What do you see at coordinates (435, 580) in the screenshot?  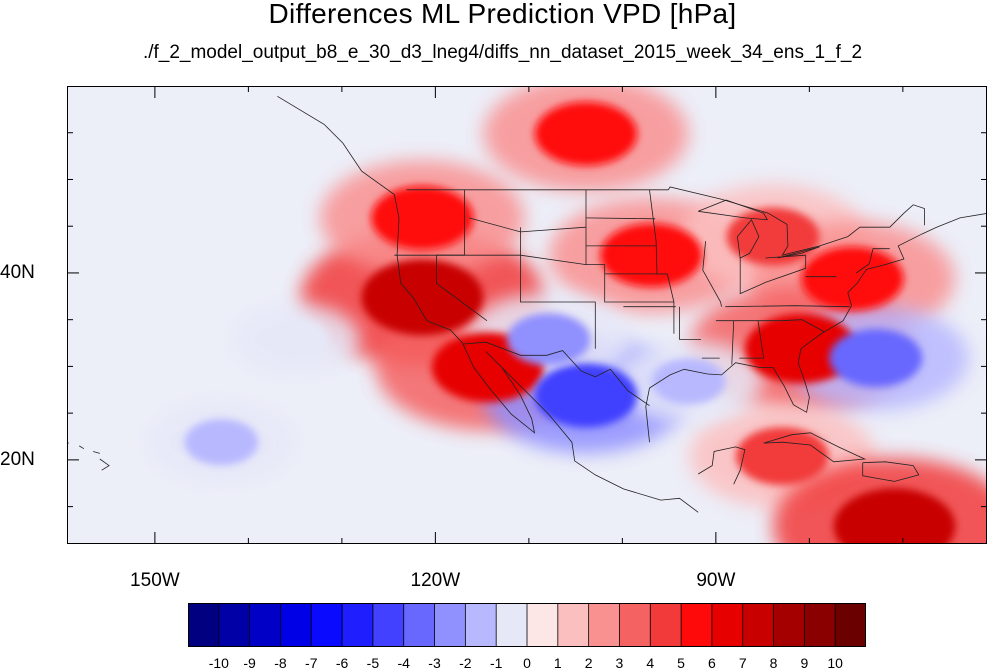 I see `x-tick-label: 120W` at bounding box center [435, 580].